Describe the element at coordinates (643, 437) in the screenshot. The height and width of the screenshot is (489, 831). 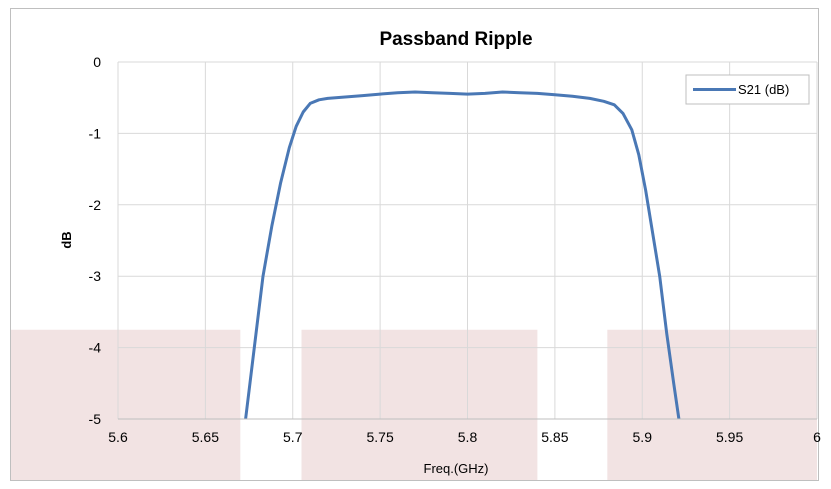
I see `x-tick-label-6: 5.9` at that location.